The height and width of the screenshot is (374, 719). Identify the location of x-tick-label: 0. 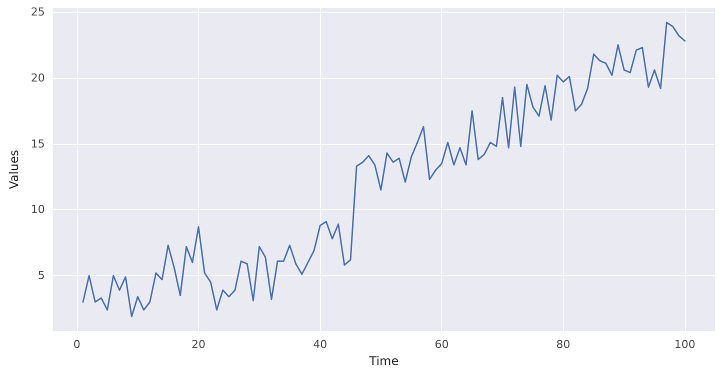
(76, 344).